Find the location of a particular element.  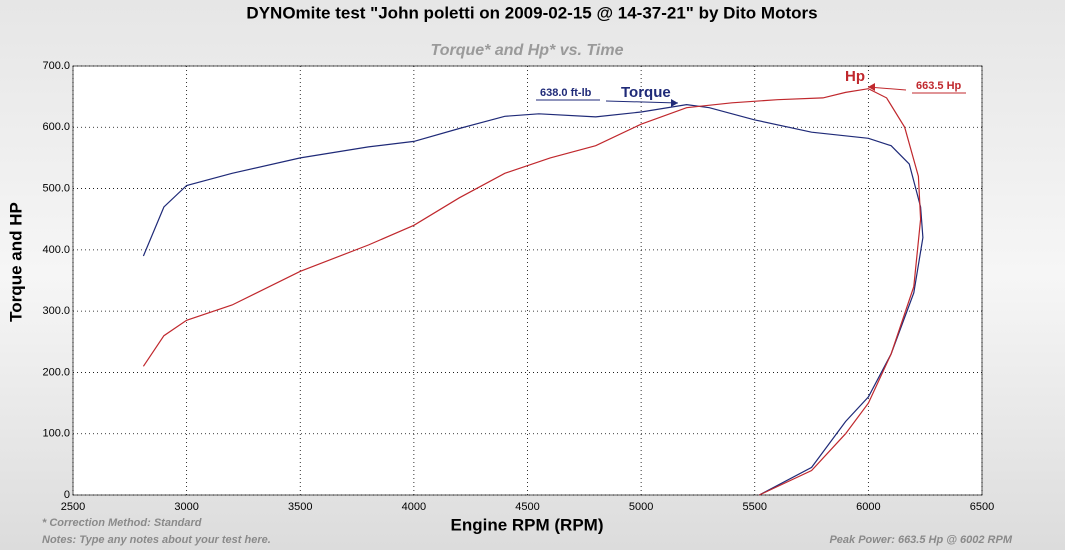

y-tick-label: 100.0 is located at coordinates (56, 434).